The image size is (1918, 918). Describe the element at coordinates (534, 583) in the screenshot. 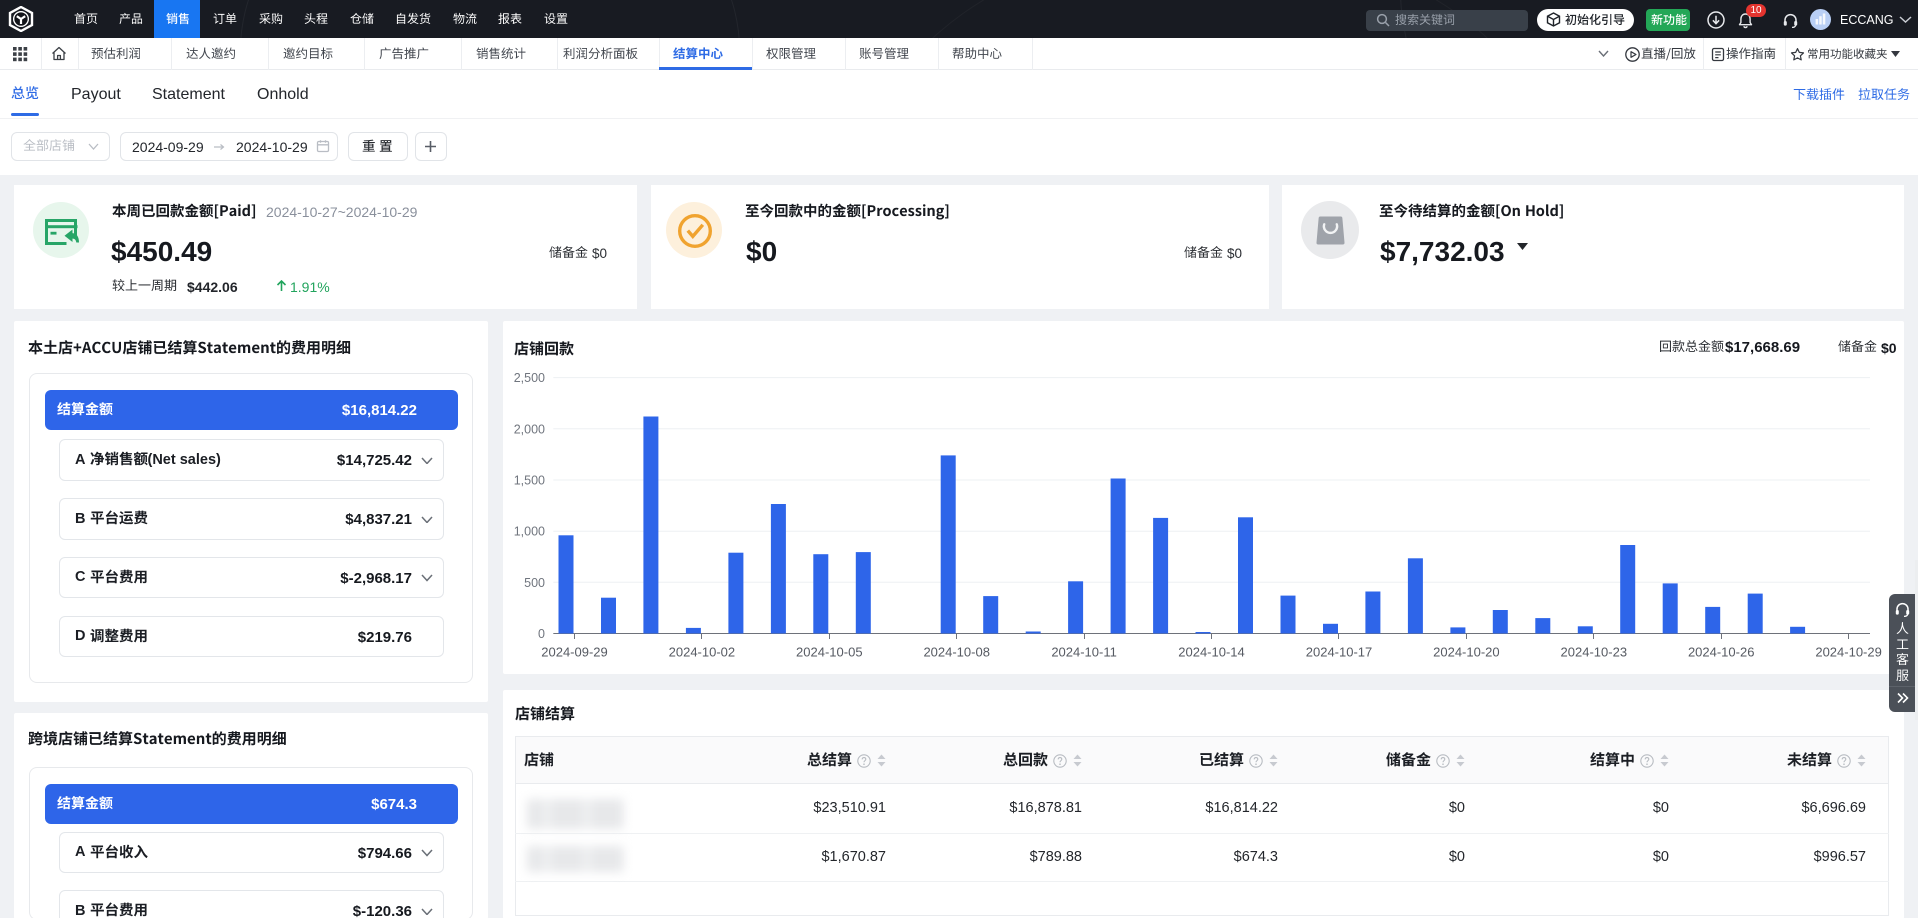

I see `svg-text: 500` at that location.